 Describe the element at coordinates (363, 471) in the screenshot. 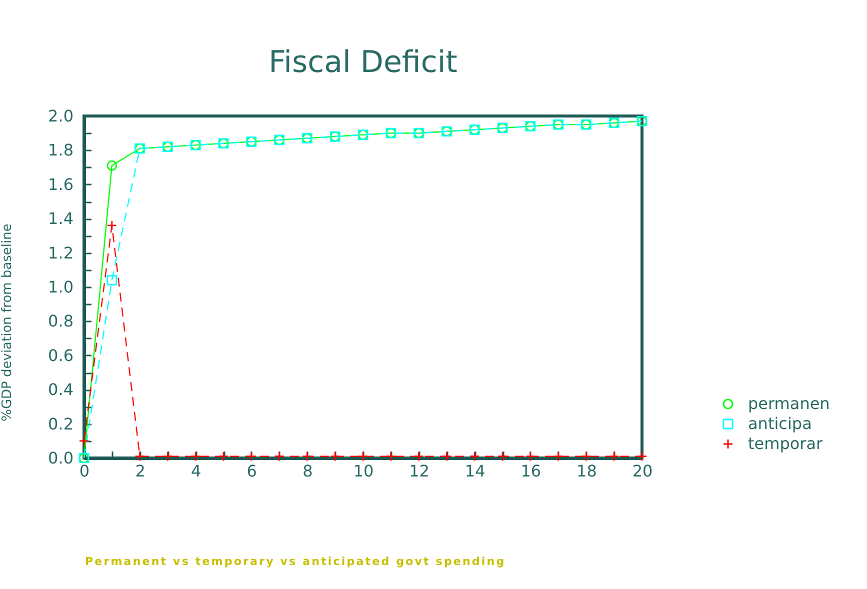

I see `x-tick-label: 10` at that location.